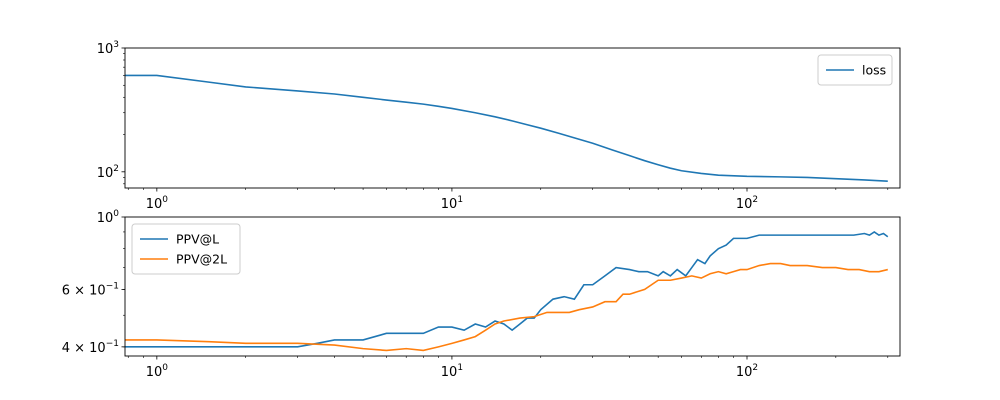  I want to click on legend: loss, so click(855, 70).